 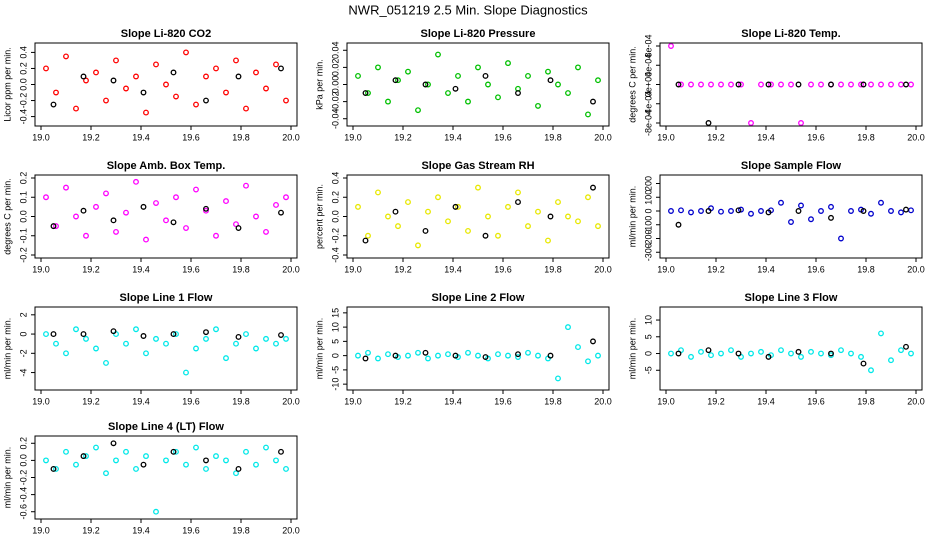 I want to click on y-tick-label: -0.02, so click(x=335, y=101).